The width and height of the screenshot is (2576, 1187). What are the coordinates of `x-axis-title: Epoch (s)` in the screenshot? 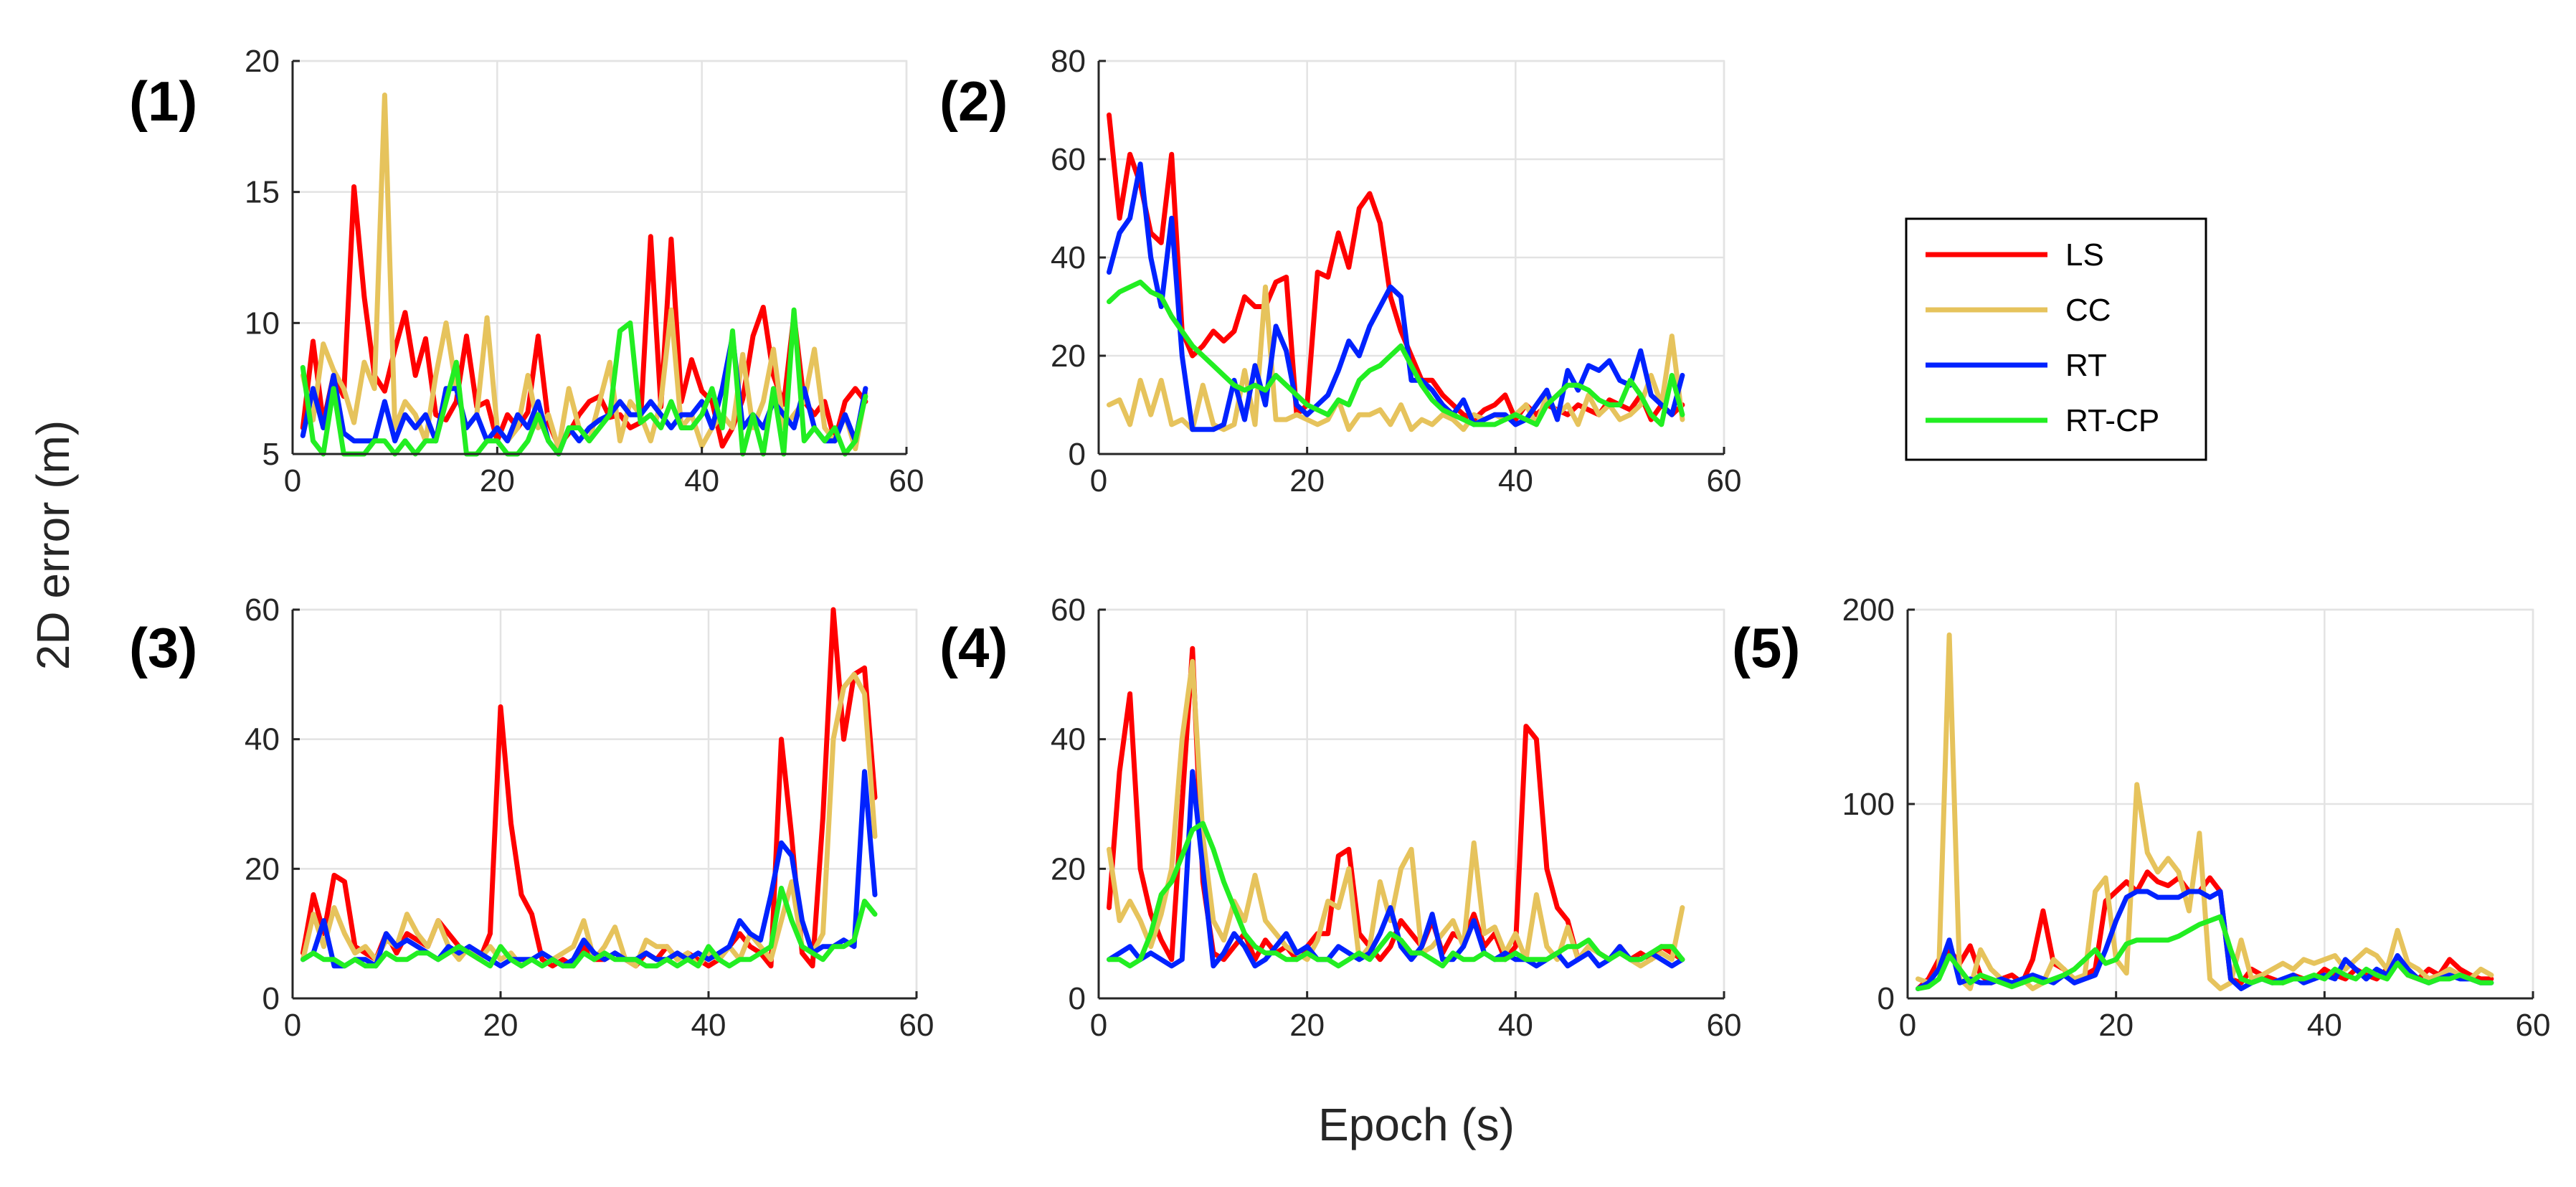 It's located at (1416, 1124).